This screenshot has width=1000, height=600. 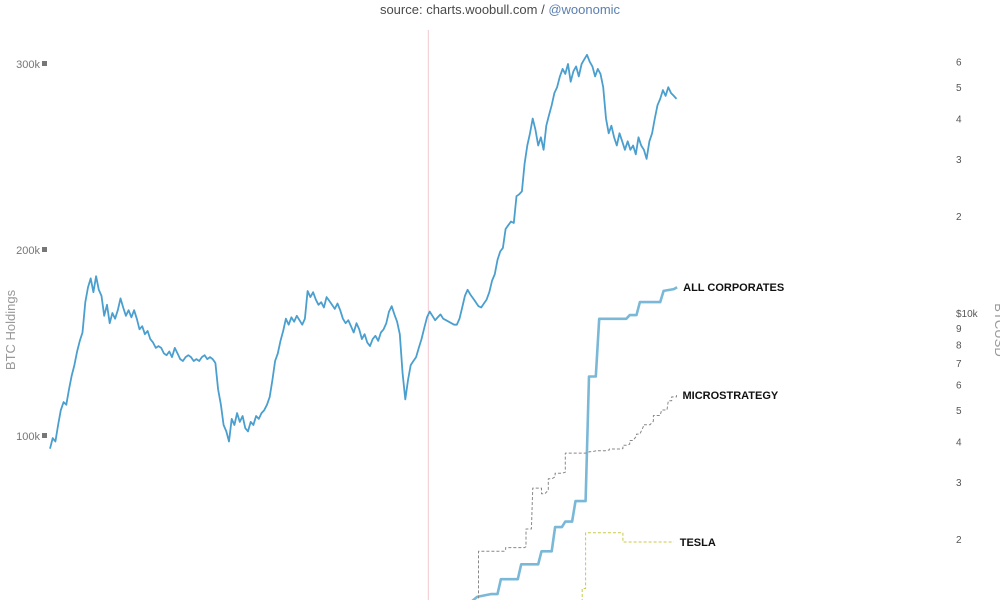 I want to click on y-right-tick-label: 7, so click(x=959, y=364).